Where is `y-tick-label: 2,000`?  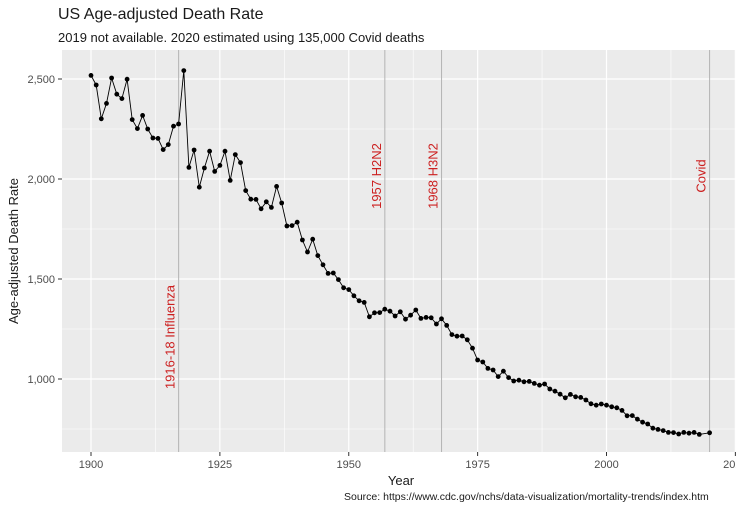
y-tick-label: 2,000 is located at coordinates (41, 180).